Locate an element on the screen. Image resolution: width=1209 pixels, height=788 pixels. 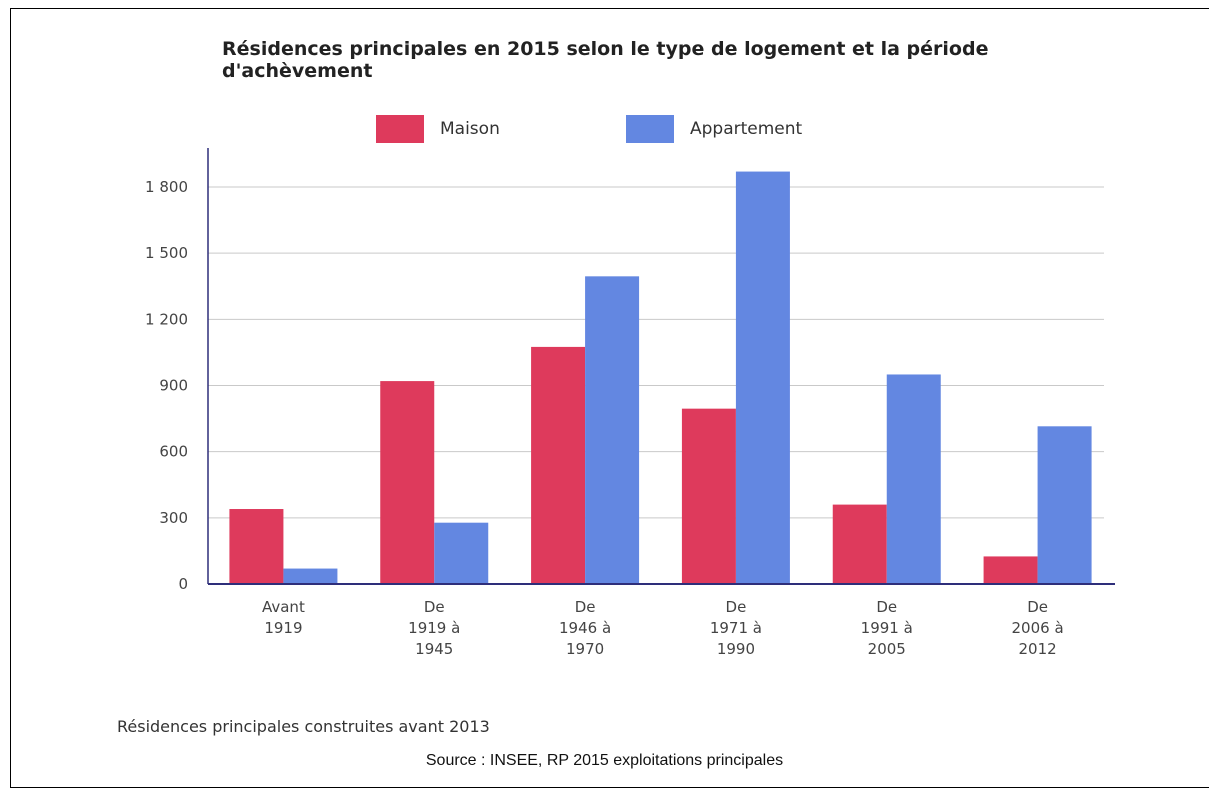
y-tick-label: 1 500 is located at coordinates (166, 253).